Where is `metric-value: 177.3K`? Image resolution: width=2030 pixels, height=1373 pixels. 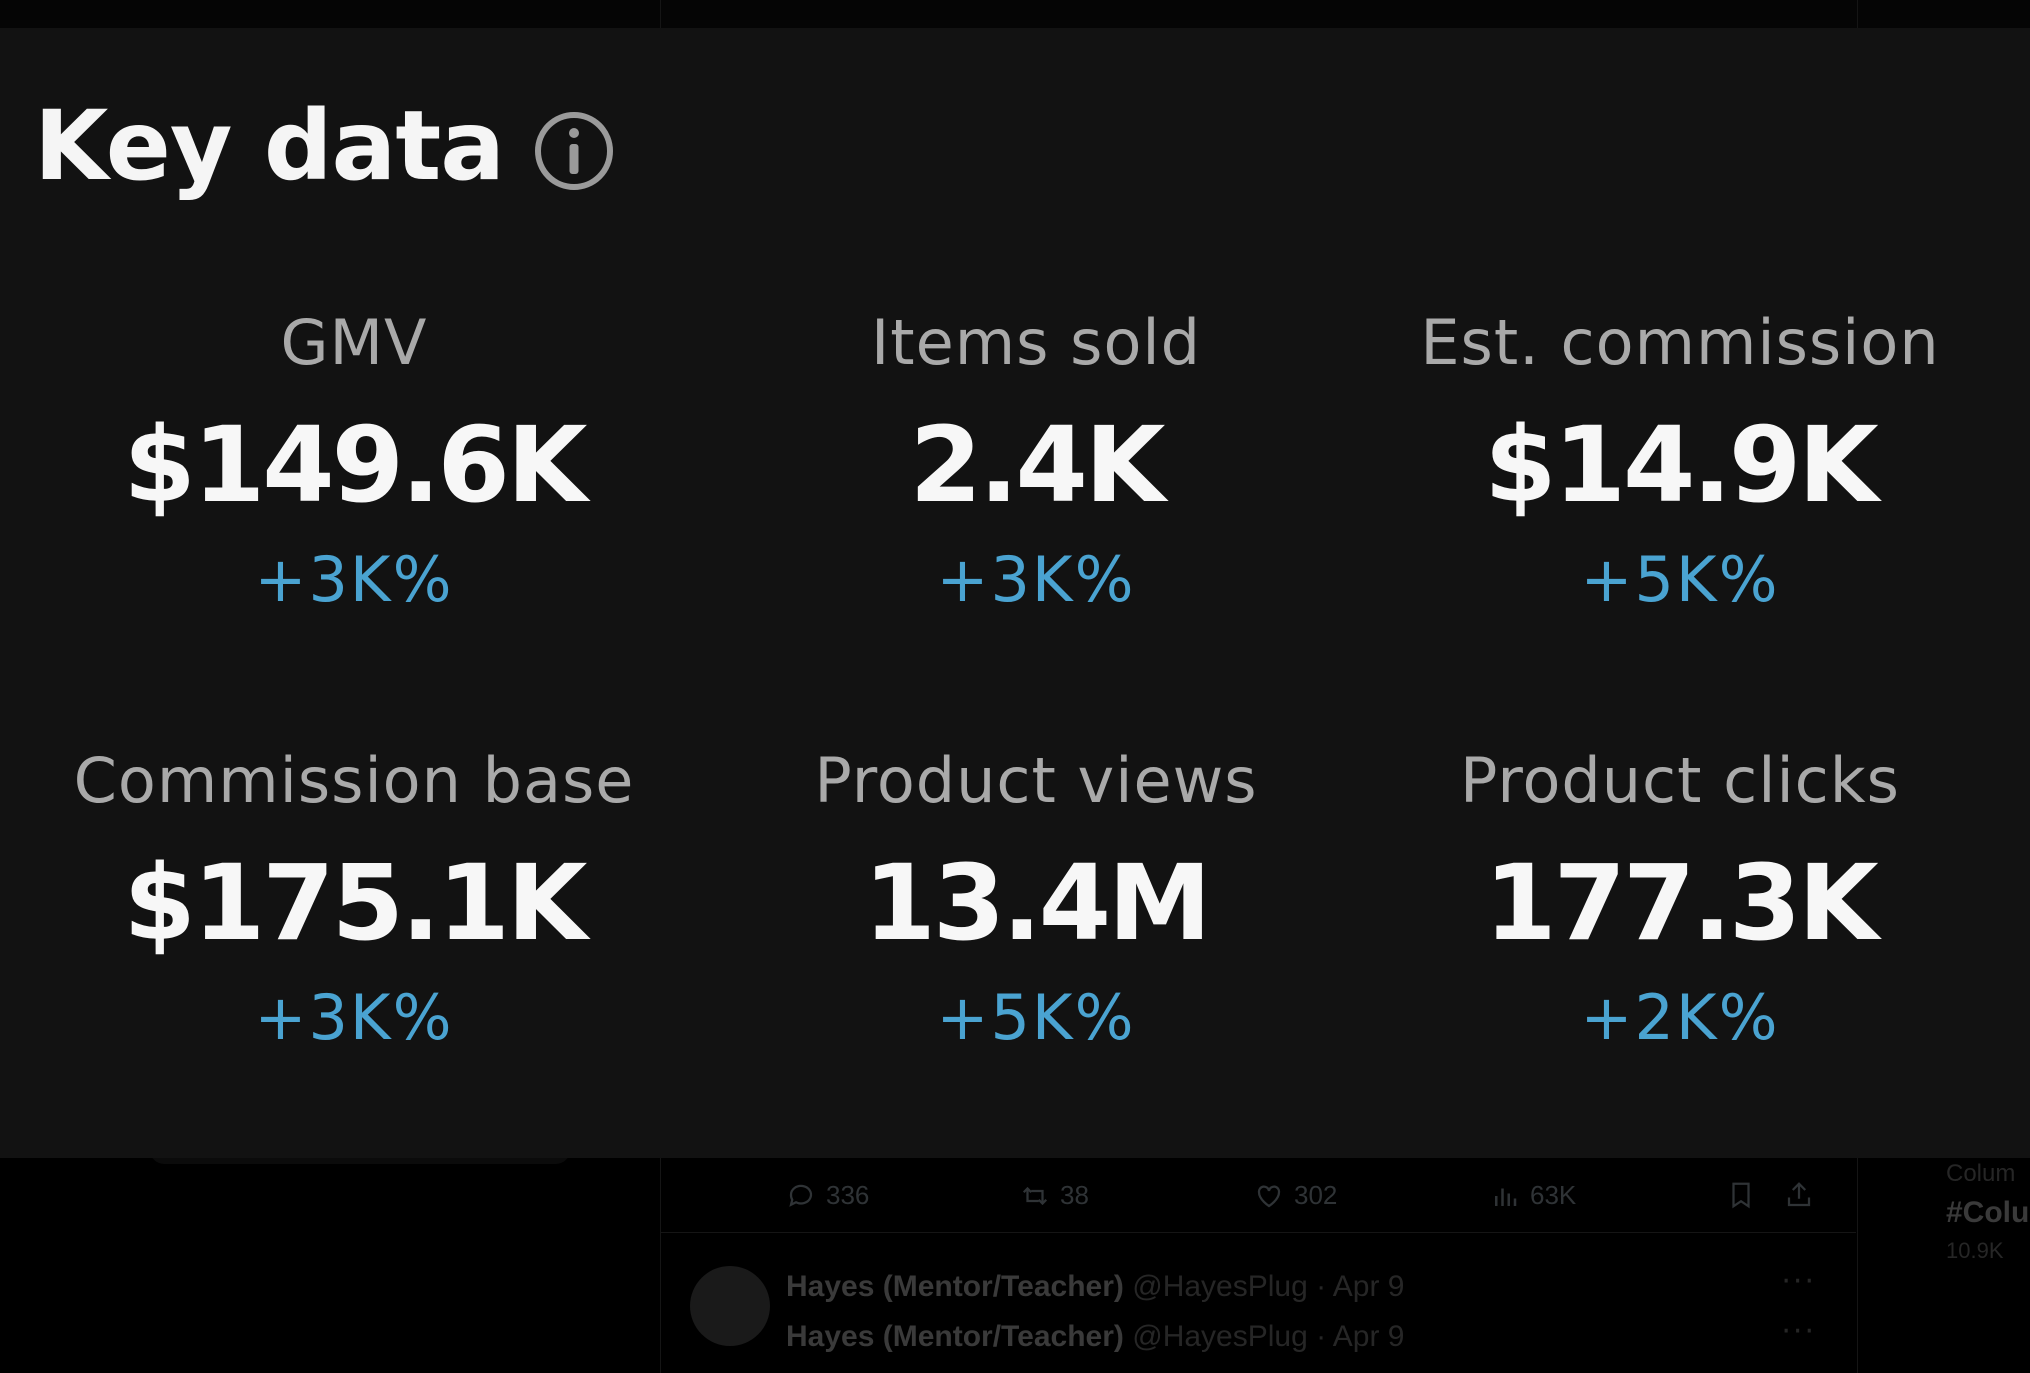 metric-value: 177.3K is located at coordinates (1681, 903).